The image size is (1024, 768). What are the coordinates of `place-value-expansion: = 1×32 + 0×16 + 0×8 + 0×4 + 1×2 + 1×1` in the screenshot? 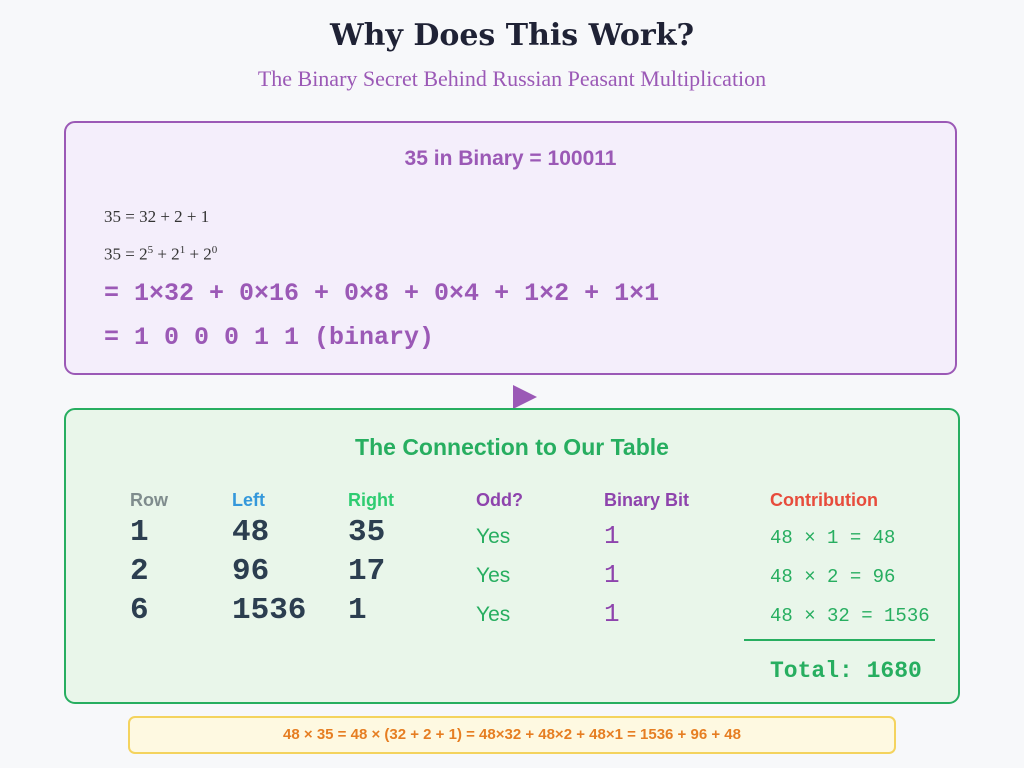 It's located at (382, 293).